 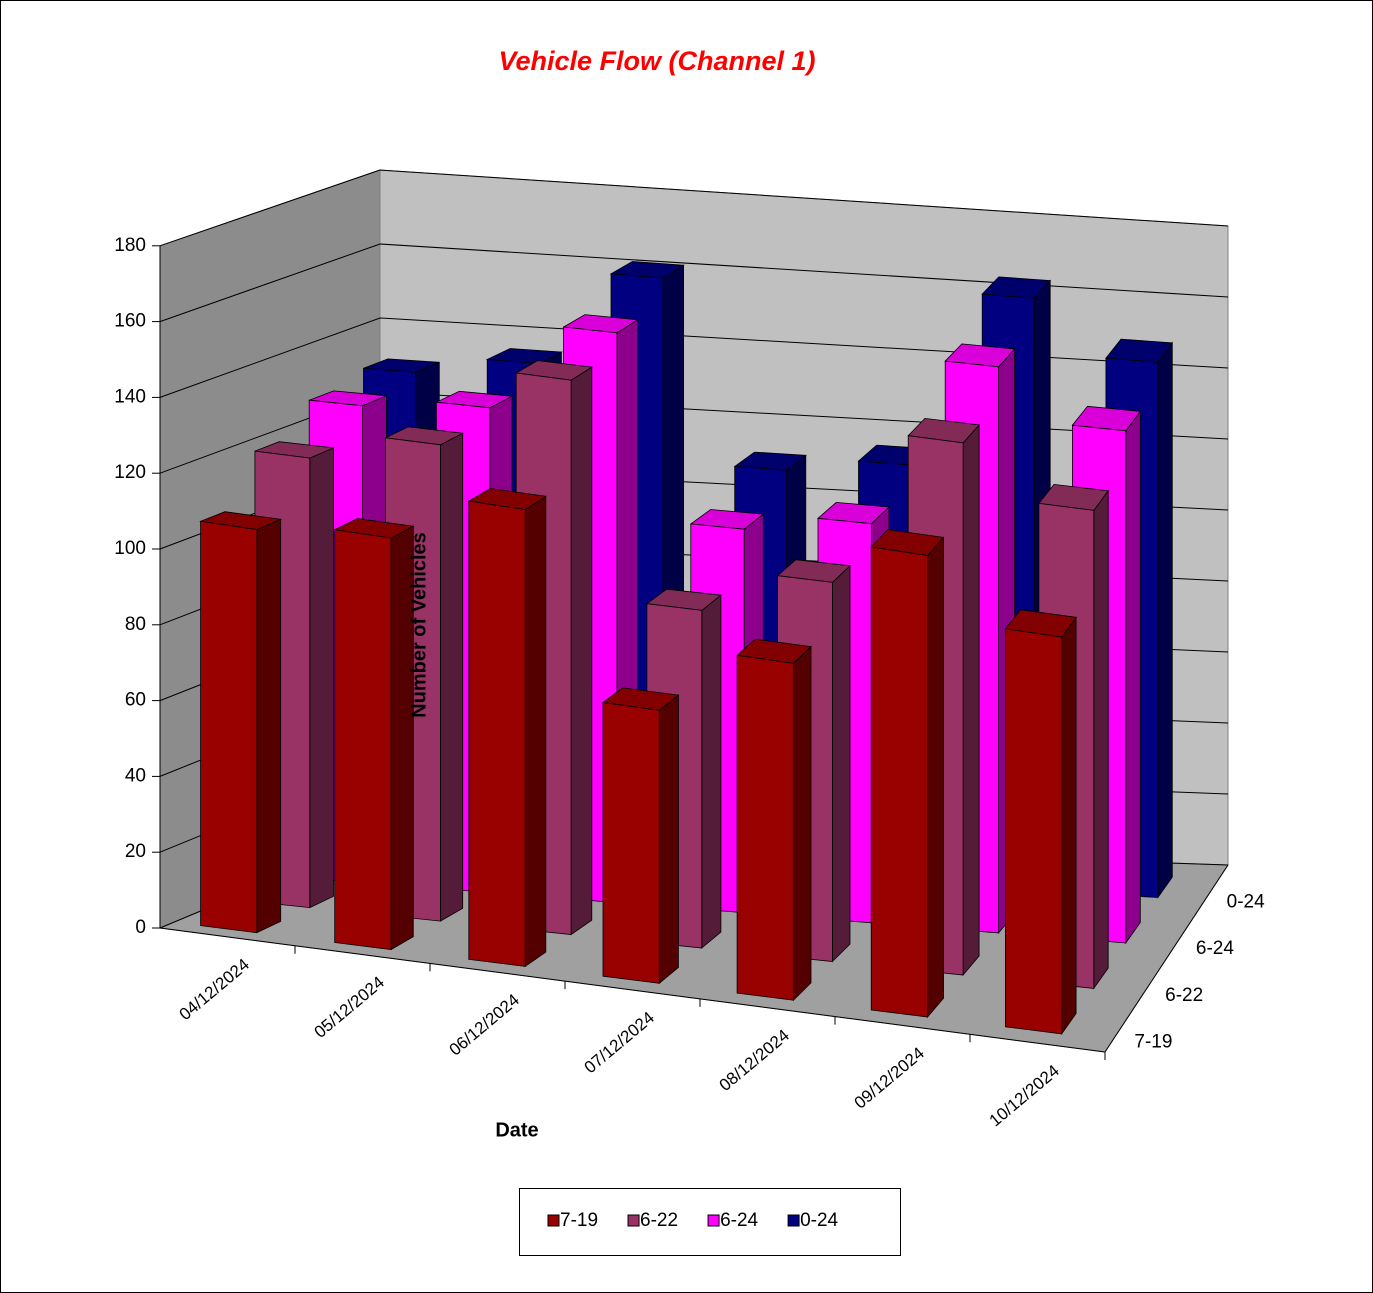 What do you see at coordinates (659, 1220) in the screenshot?
I see `legend-label: 6-22` at bounding box center [659, 1220].